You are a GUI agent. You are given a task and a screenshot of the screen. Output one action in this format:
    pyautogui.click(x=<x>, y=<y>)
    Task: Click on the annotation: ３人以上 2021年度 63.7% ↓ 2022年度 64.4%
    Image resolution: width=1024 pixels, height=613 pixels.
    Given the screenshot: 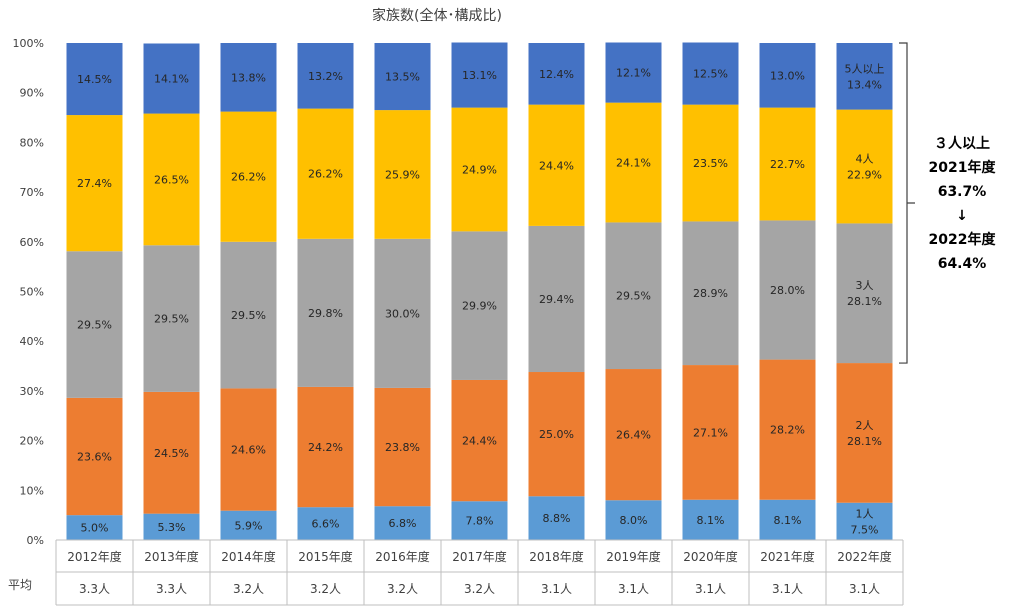 What is the action you would take?
    pyautogui.click(x=948, y=203)
    